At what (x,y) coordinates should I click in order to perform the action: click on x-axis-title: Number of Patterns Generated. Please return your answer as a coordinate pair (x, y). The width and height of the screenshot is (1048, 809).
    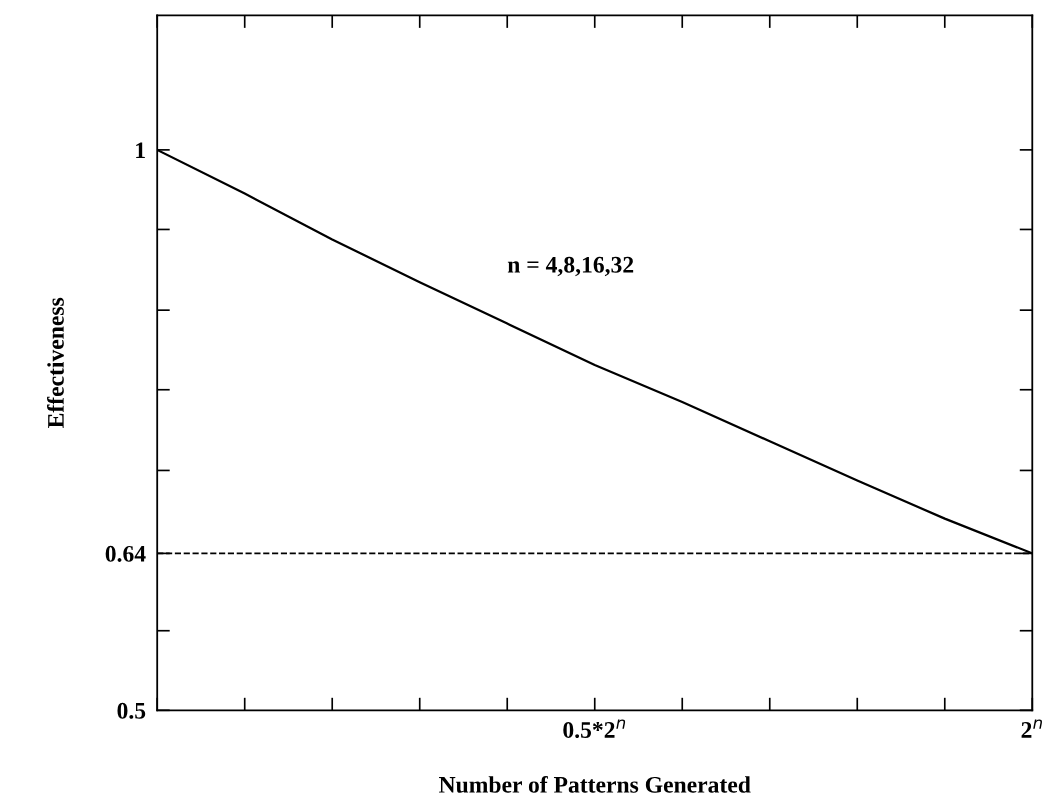
    Looking at the image, I should click on (595, 784).